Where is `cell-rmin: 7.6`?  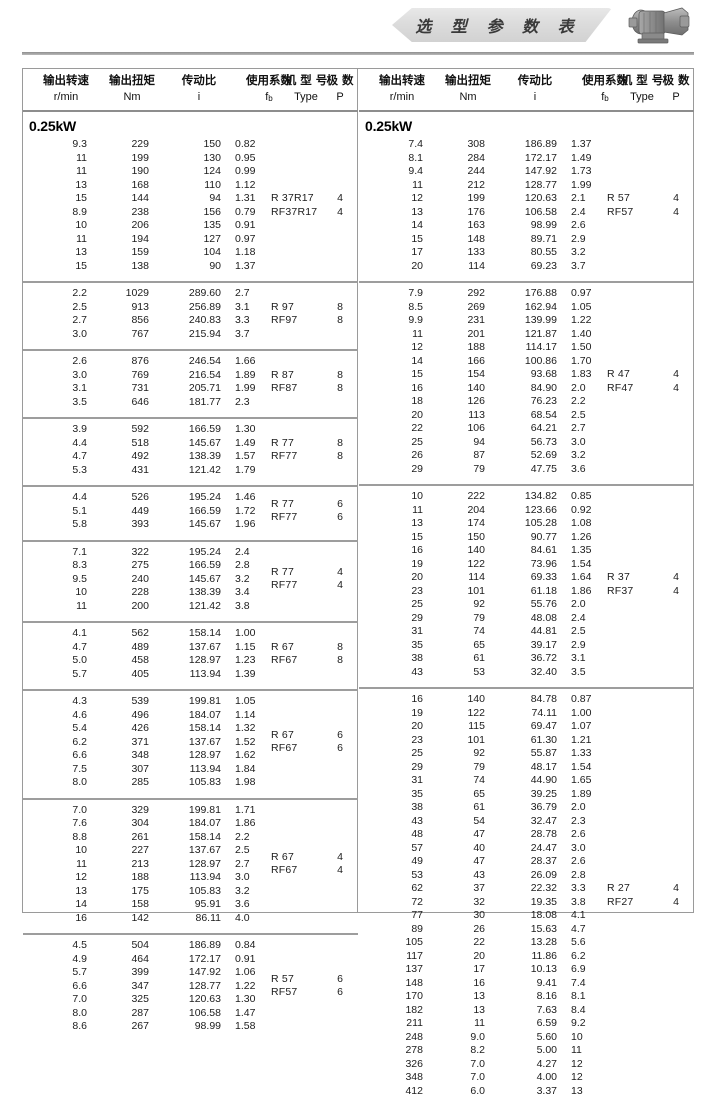
cell-rmin: 7.6 is located at coordinates (79, 823).